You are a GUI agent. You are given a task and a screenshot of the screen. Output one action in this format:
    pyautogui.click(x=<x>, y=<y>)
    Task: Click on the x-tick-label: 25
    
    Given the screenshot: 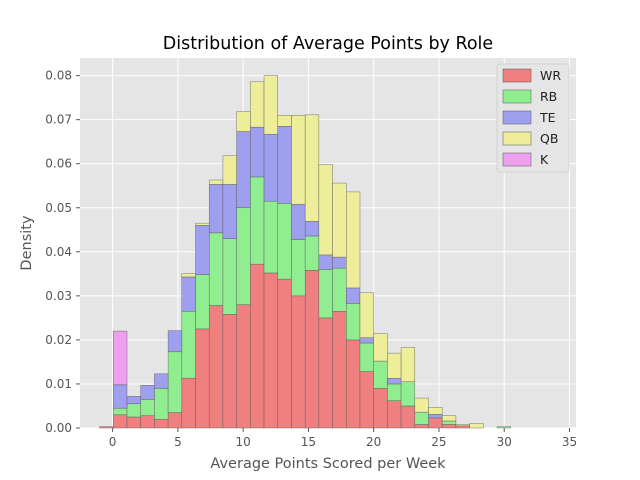 What is the action you would take?
    pyautogui.click(x=438, y=442)
    